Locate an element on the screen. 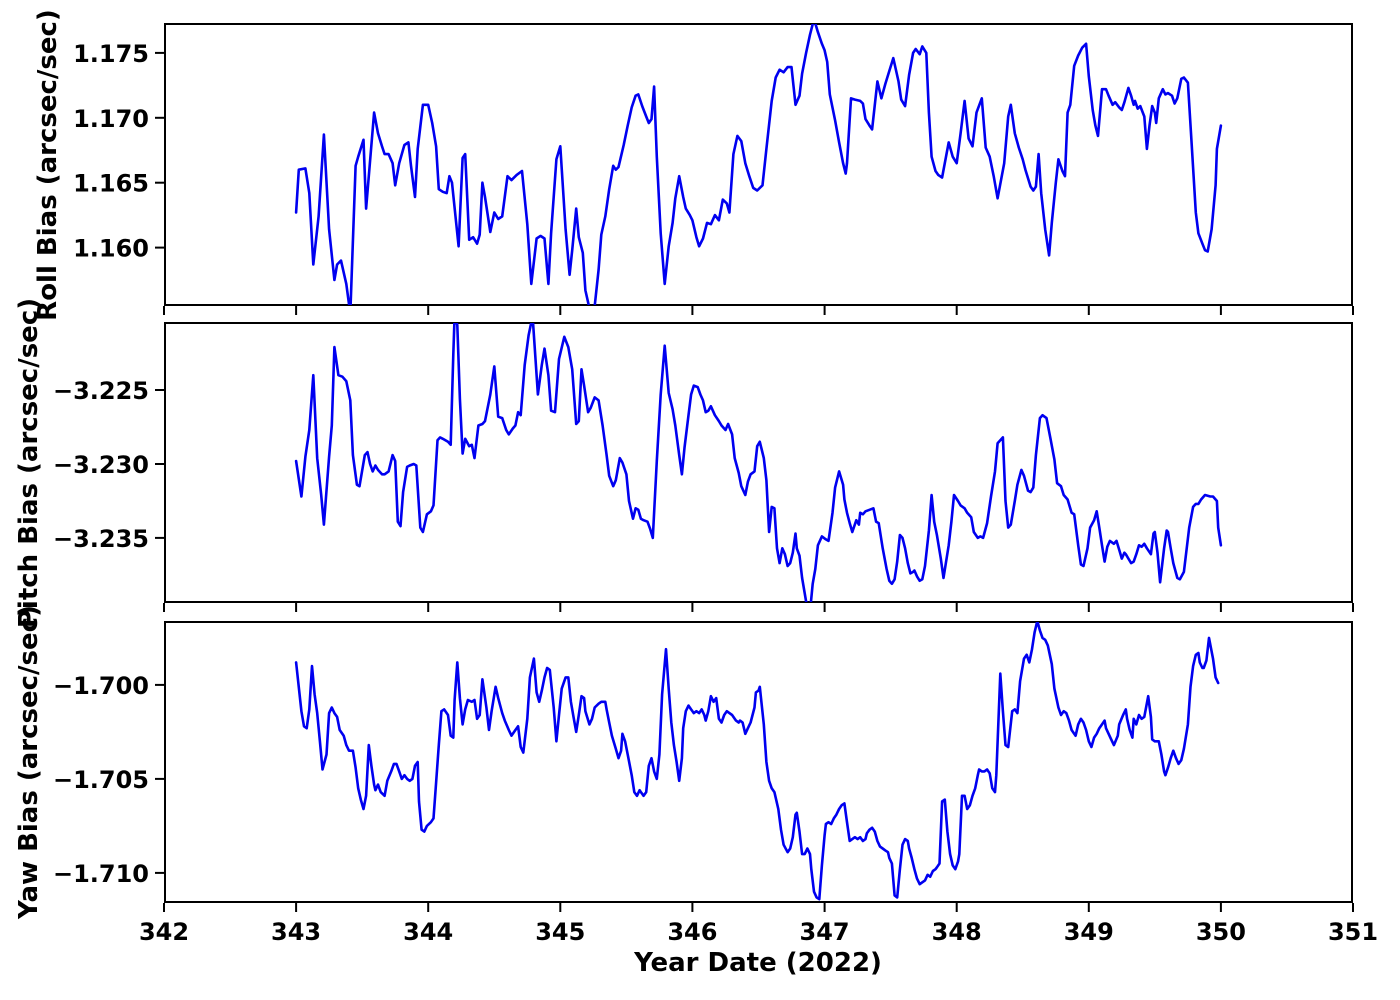  y-tick-label: −3.230 is located at coordinates (101, 465).